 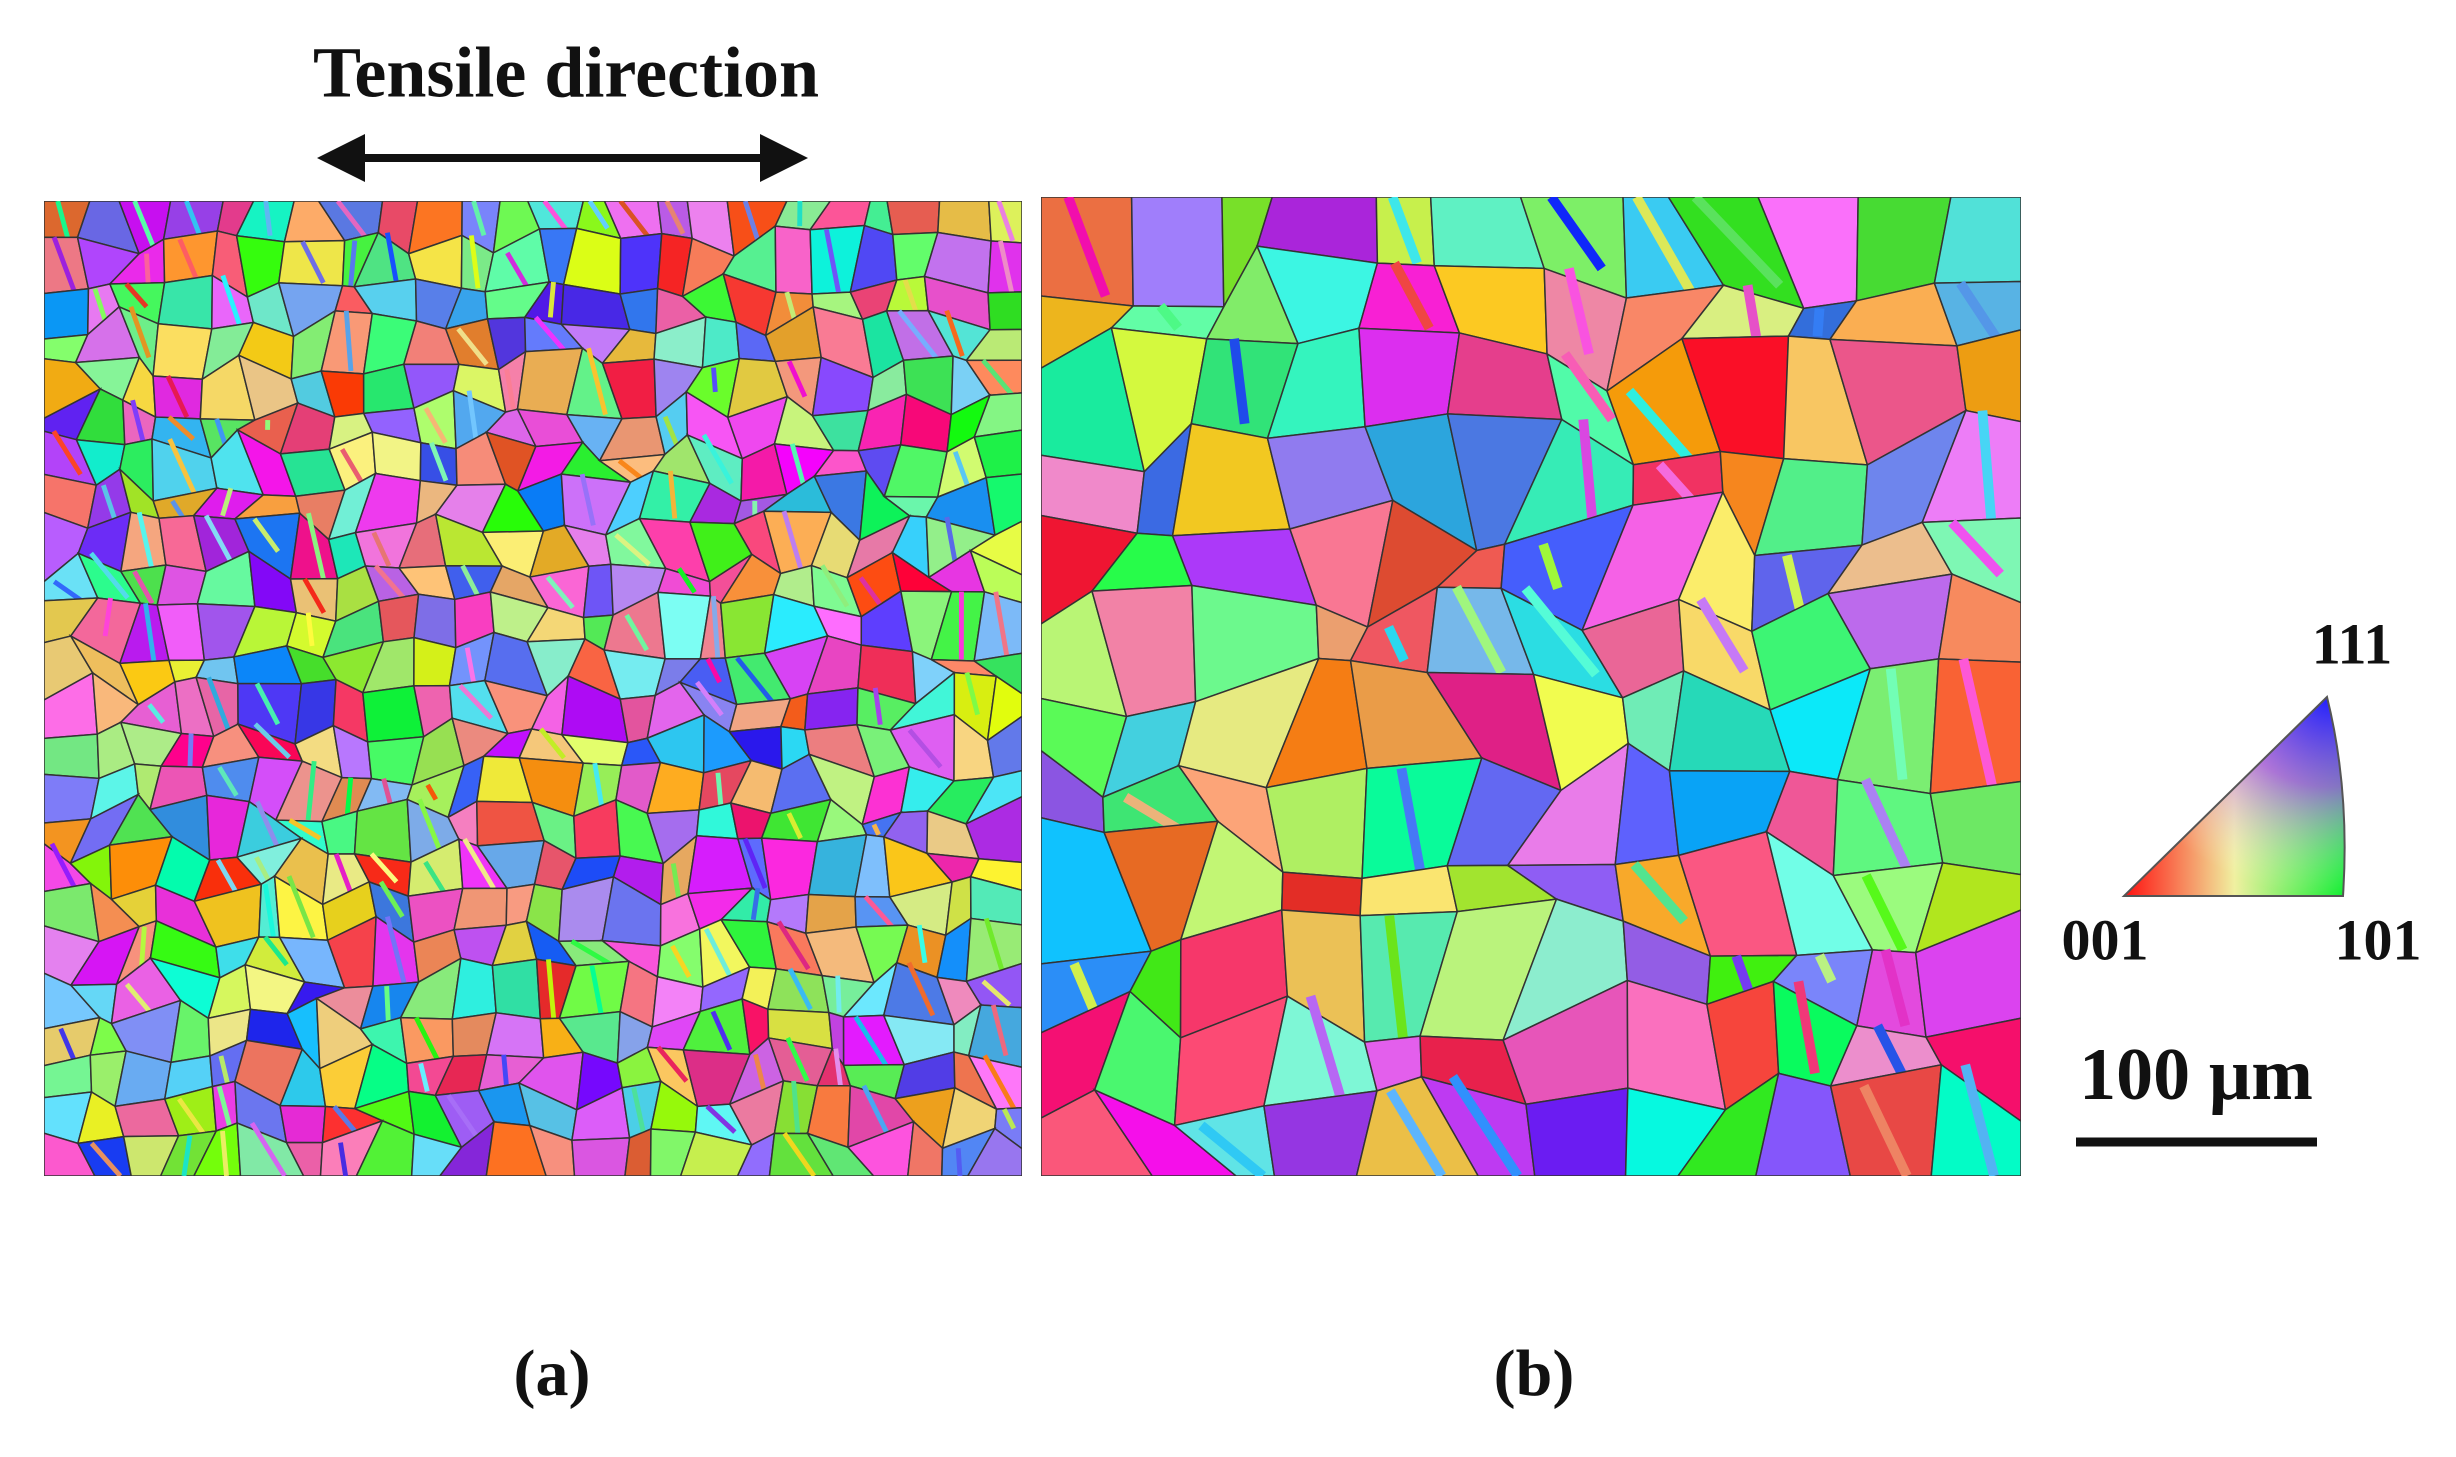 What do you see at coordinates (566, 73) in the screenshot?
I see `title: Tensile direction` at bounding box center [566, 73].